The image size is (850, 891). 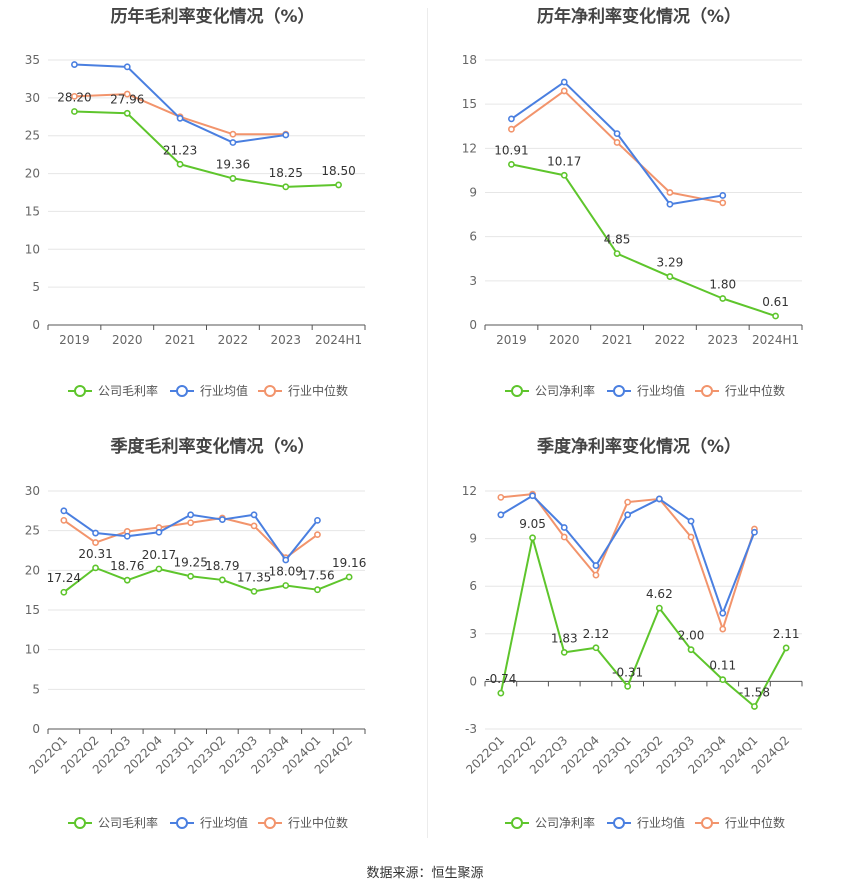 I want to click on y-tick-label: 15, so click(x=32, y=211).